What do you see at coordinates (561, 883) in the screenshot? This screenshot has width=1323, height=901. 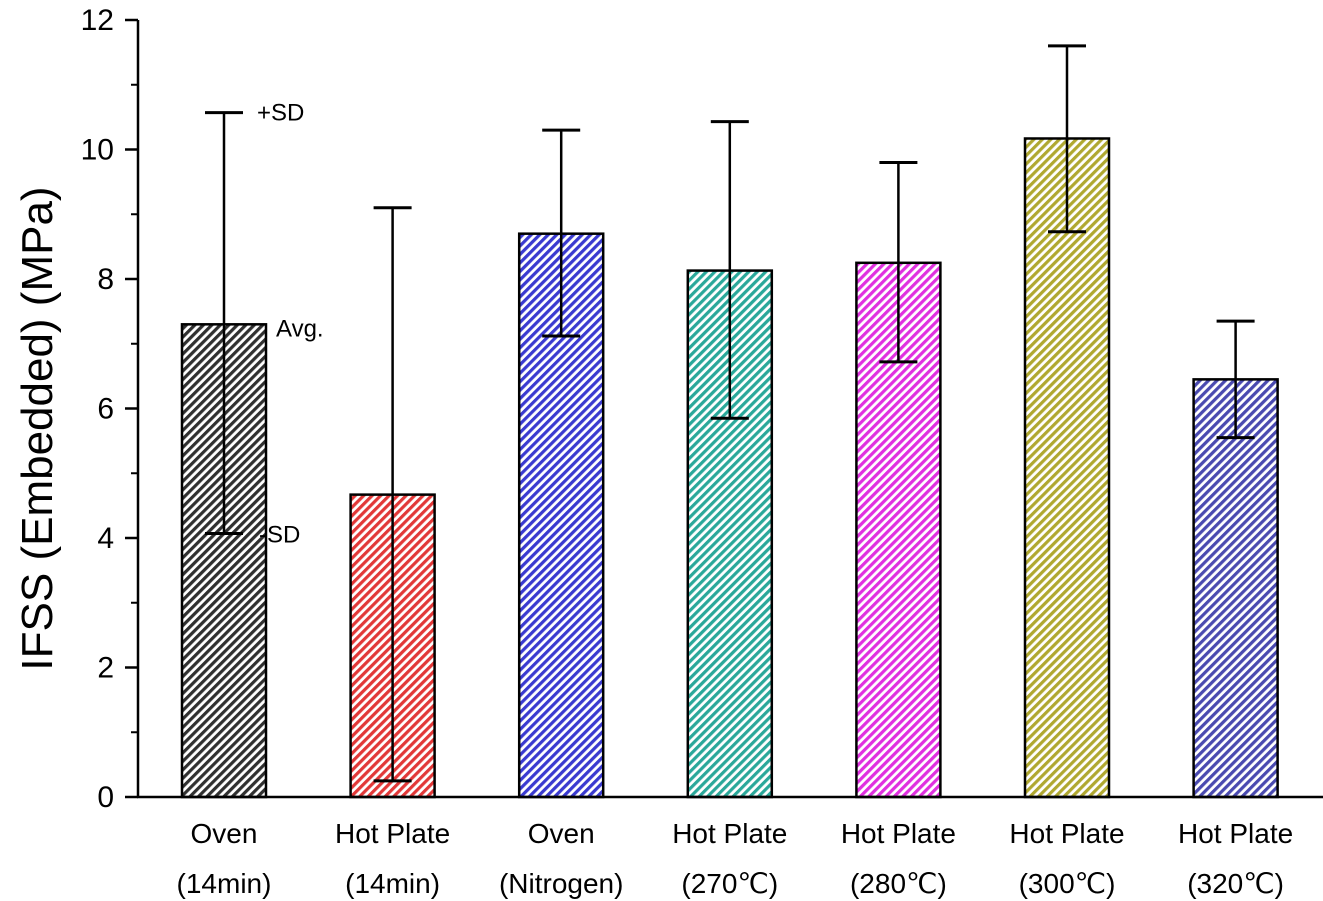 I see `category-label-line2: (Nitrogen)` at bounding box center [561, 883].